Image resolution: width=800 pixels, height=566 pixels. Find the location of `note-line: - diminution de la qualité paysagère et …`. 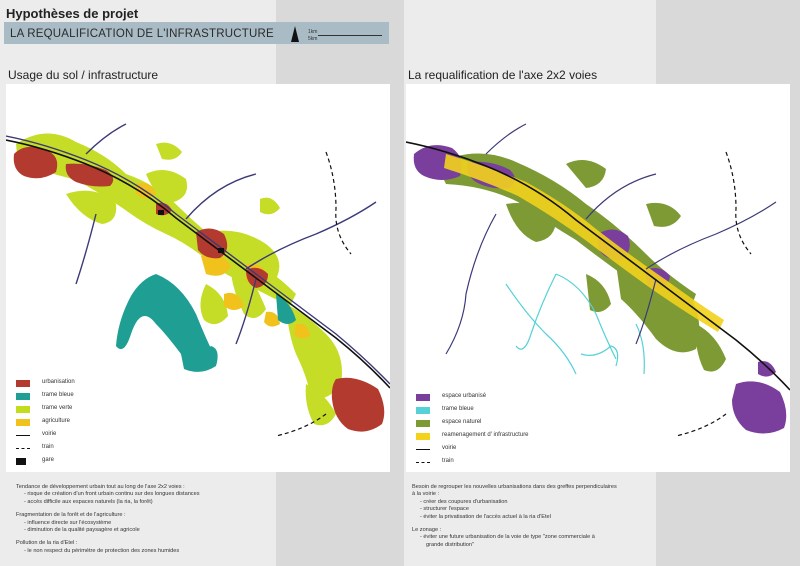

note-line: - diminution de la qualité paysagère et … is located at coordinates (82, 530).